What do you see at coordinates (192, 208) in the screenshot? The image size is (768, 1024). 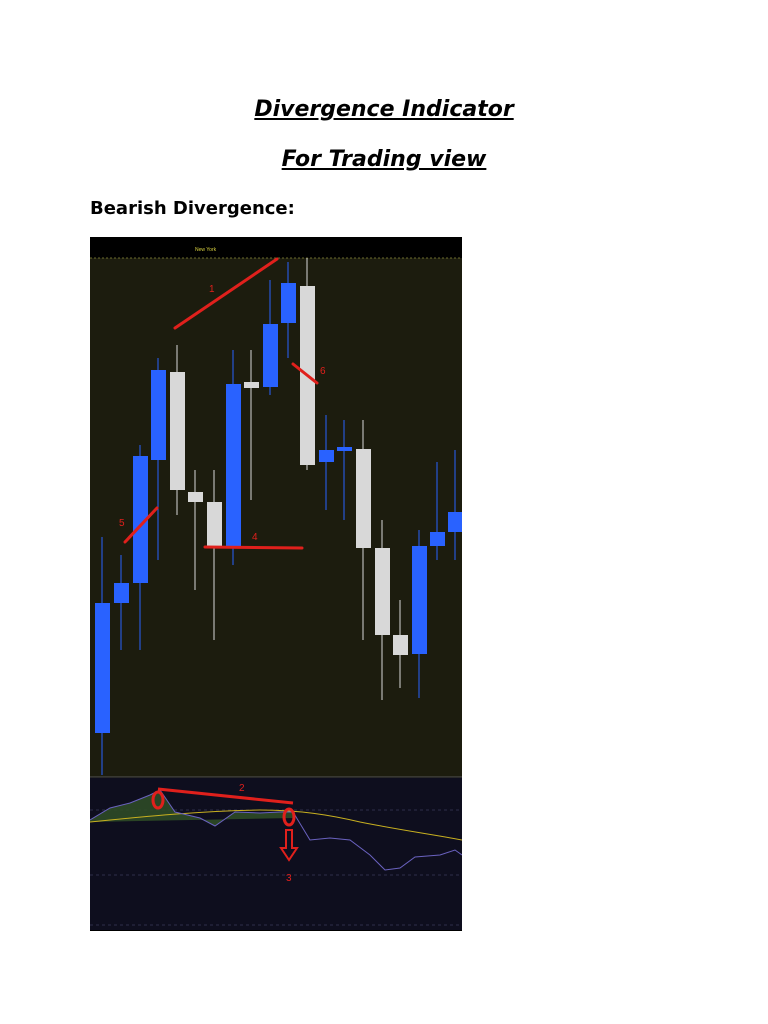 I see `section-heading: Bearish Divergence:` at bounding box center [192, 208].